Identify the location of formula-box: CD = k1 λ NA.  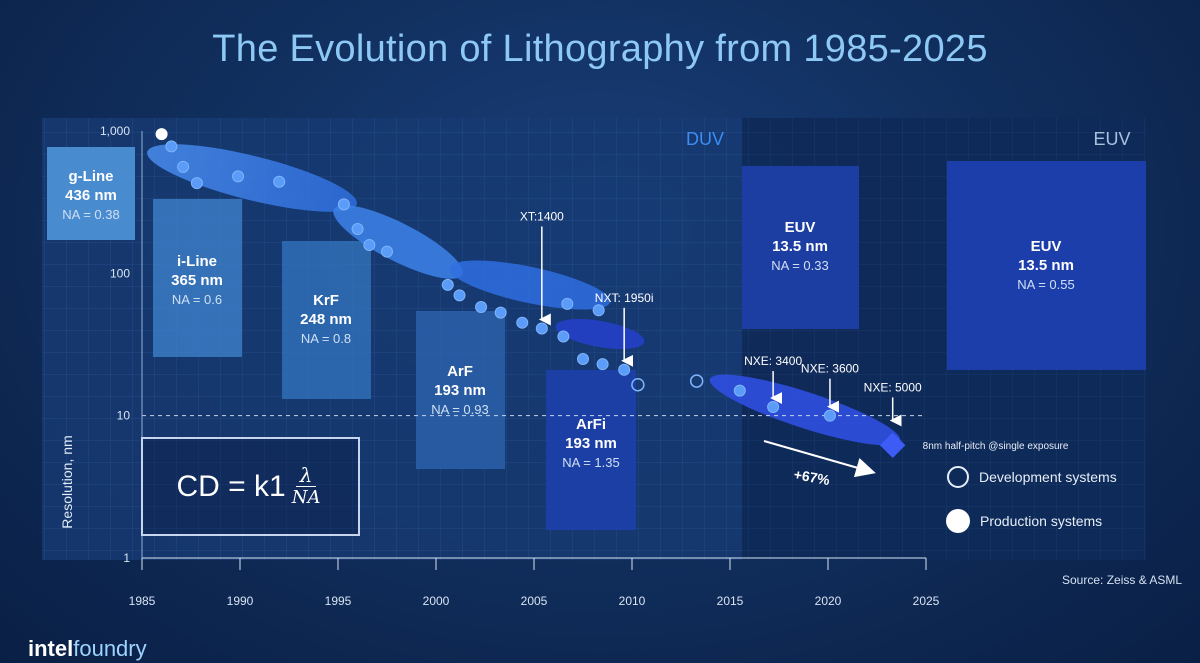
(250, 486).